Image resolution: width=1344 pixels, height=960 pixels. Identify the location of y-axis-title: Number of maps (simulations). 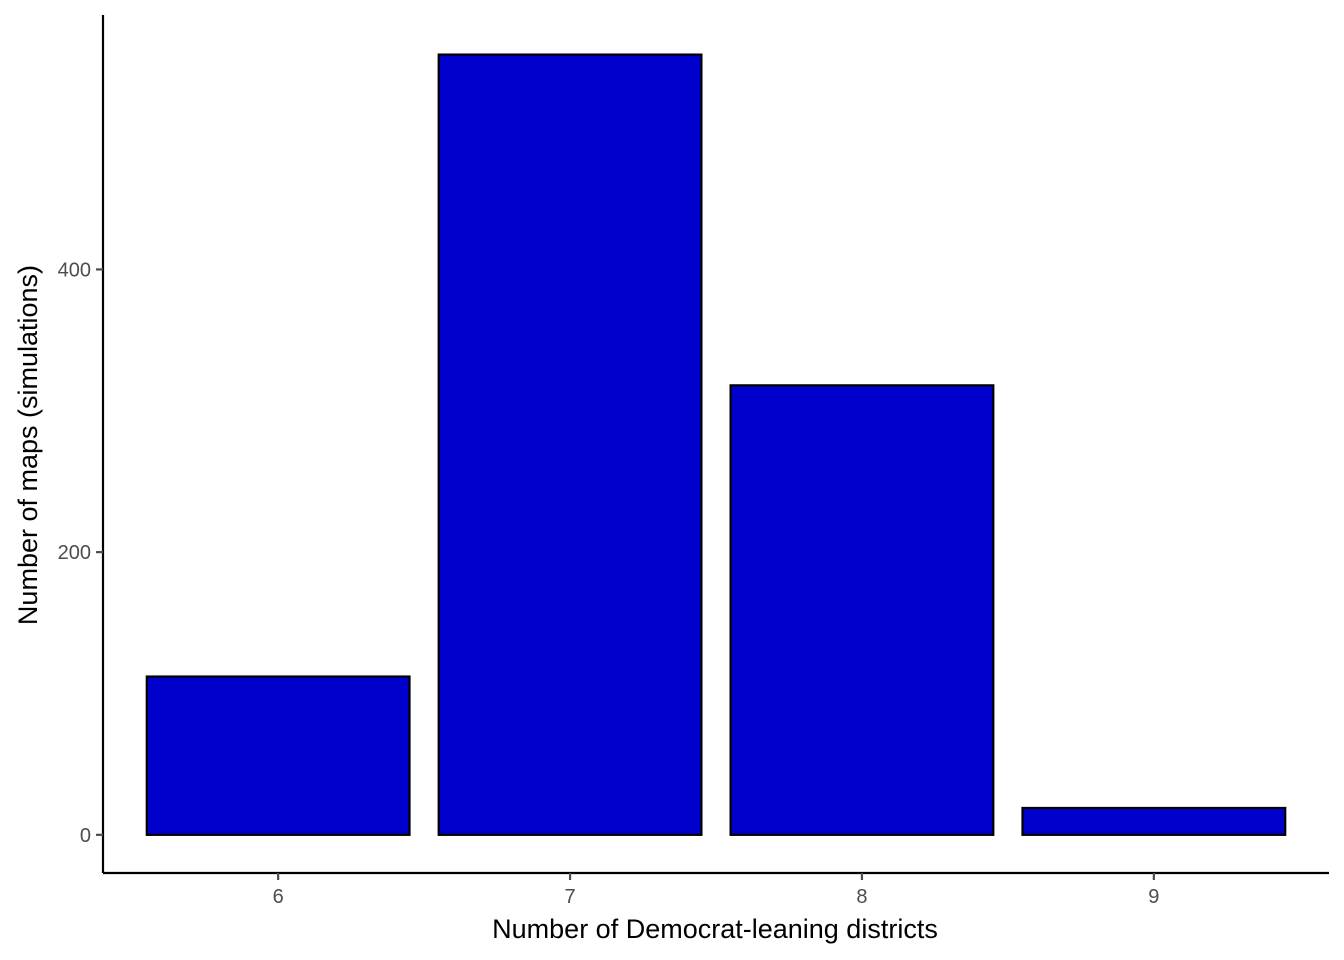
(28, 445).